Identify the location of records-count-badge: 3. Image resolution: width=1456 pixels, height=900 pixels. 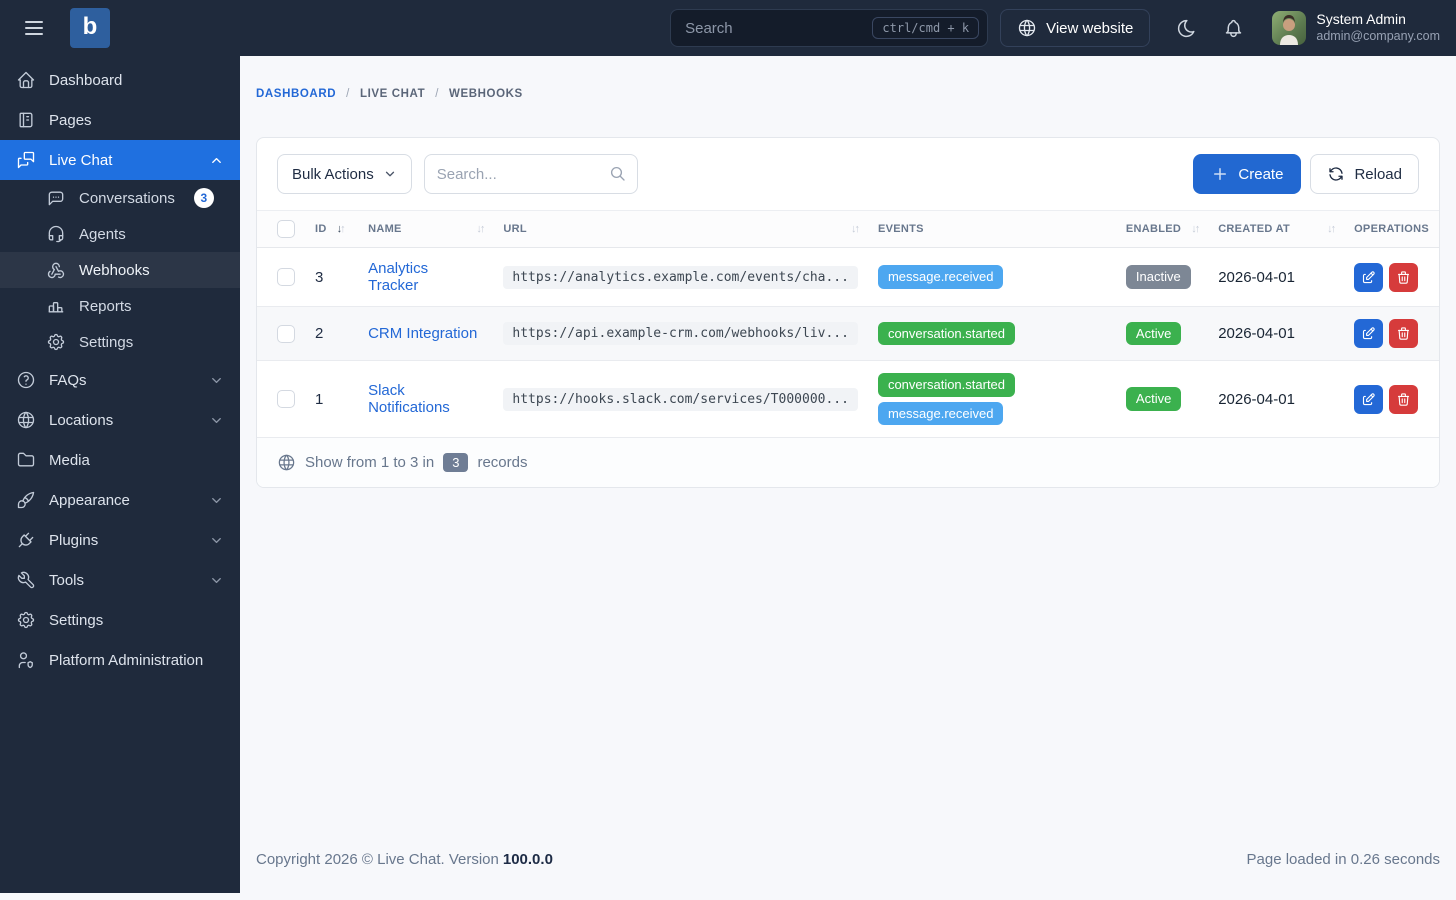
(456, 463).